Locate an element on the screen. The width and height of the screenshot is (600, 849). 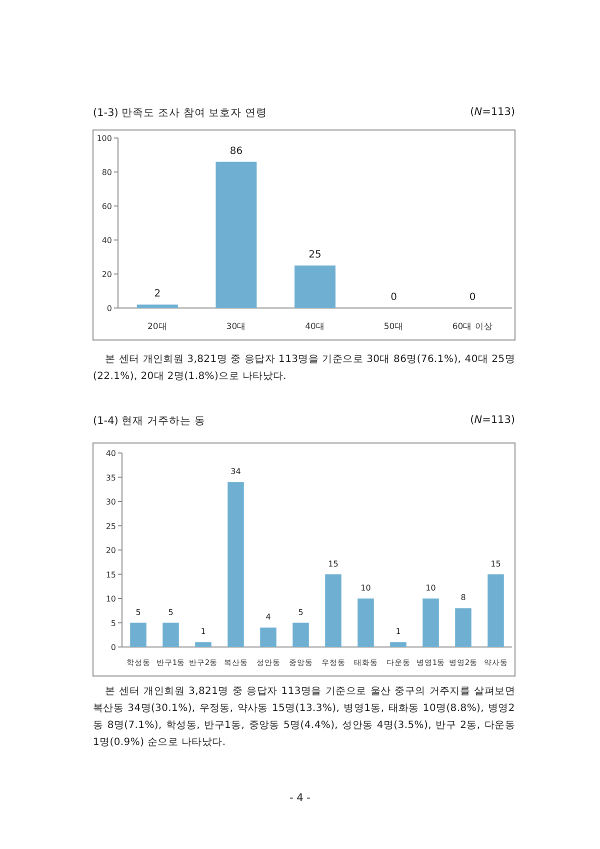
text: 본 센터 개인회원 3,821명 중 응답자 113명을 기준으로 울산 중구의 거주지를 살펴보면 복산동 34명(30.1%), 우정동, 약사동 15명(13.3%), 병영1동, 태화동 10명(8.8%), 병영2동 8명(7.1%), 학성동, 반구1동, 중앙동 5명(4.4%), 성안동 4명(3.5%), 반구 2동, 다운동 1명(0.9%) 순으로 나타났다. is located at coordinates (304, 717).